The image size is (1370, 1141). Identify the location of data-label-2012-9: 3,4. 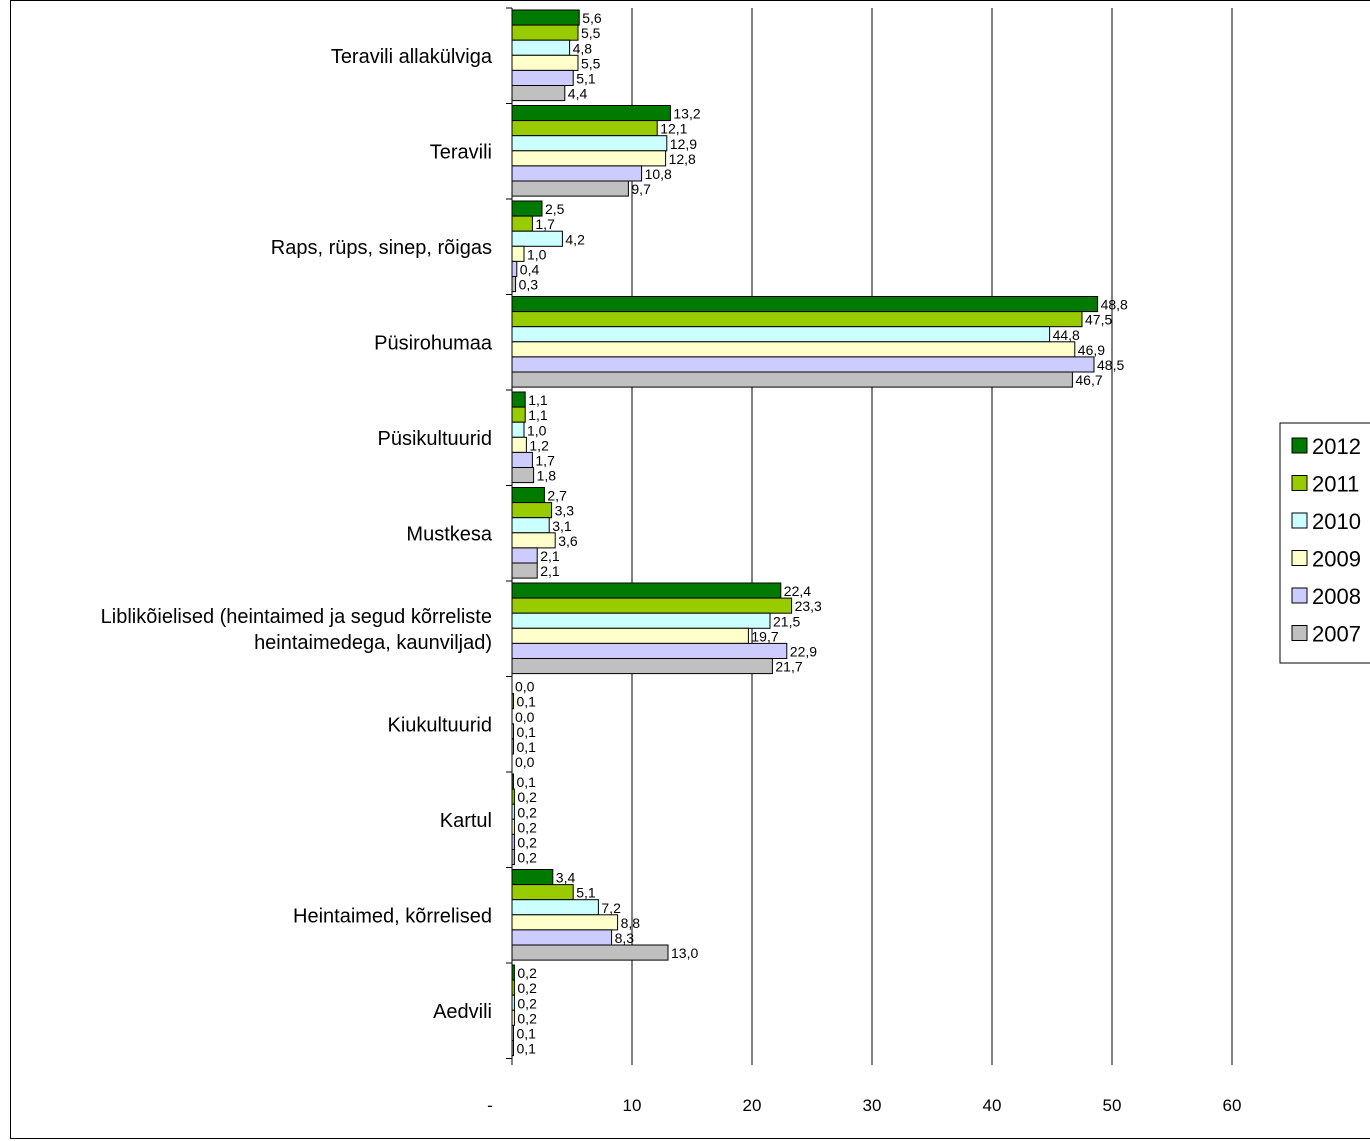
(566, 878).